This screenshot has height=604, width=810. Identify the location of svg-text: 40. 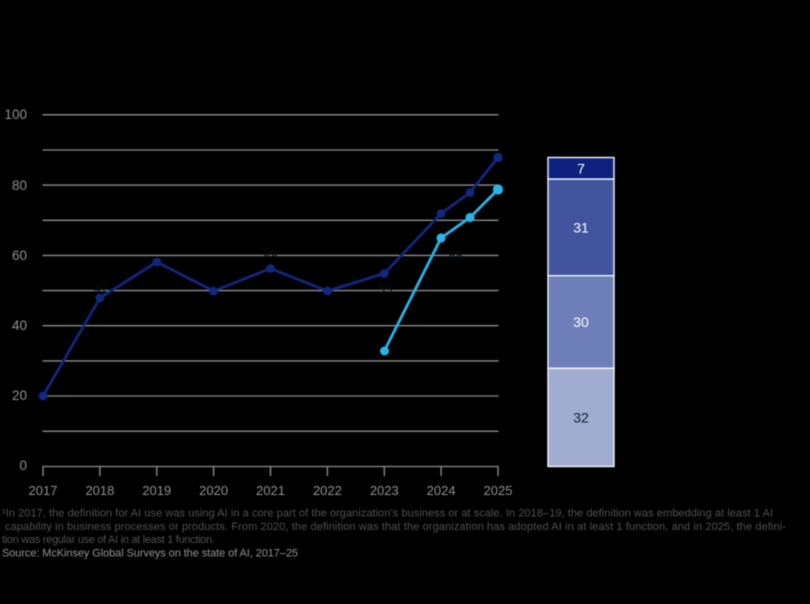
(19, 325).